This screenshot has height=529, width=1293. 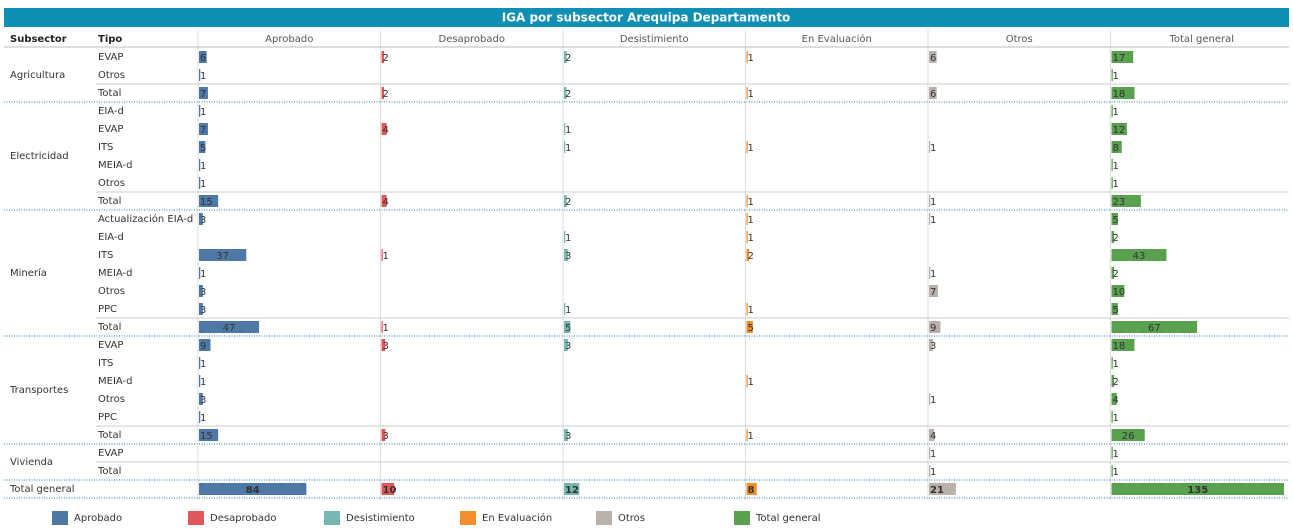 What do you see at coordinates (517, 518) in the screenshot?
I see `legend-label: En Evaluación` at bounding box center [517, 518].